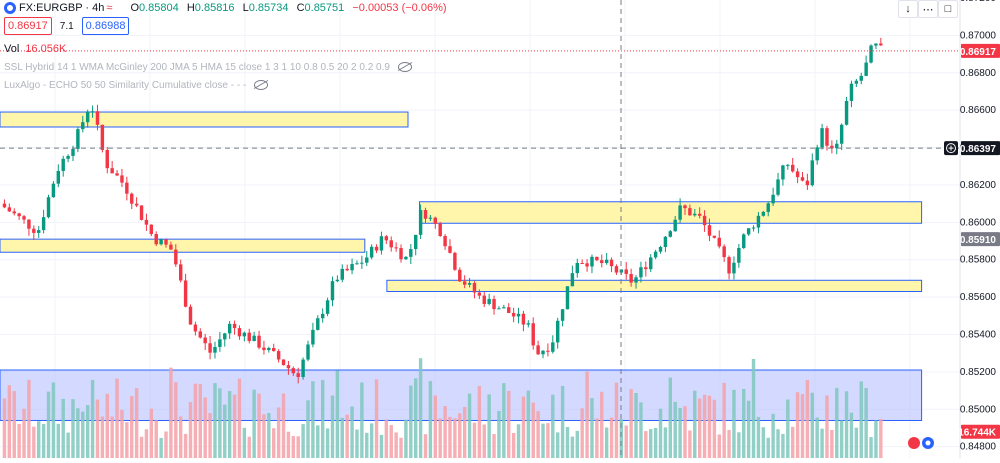  I want to click on price-tick-label: 0.85400, so click(978, 334).